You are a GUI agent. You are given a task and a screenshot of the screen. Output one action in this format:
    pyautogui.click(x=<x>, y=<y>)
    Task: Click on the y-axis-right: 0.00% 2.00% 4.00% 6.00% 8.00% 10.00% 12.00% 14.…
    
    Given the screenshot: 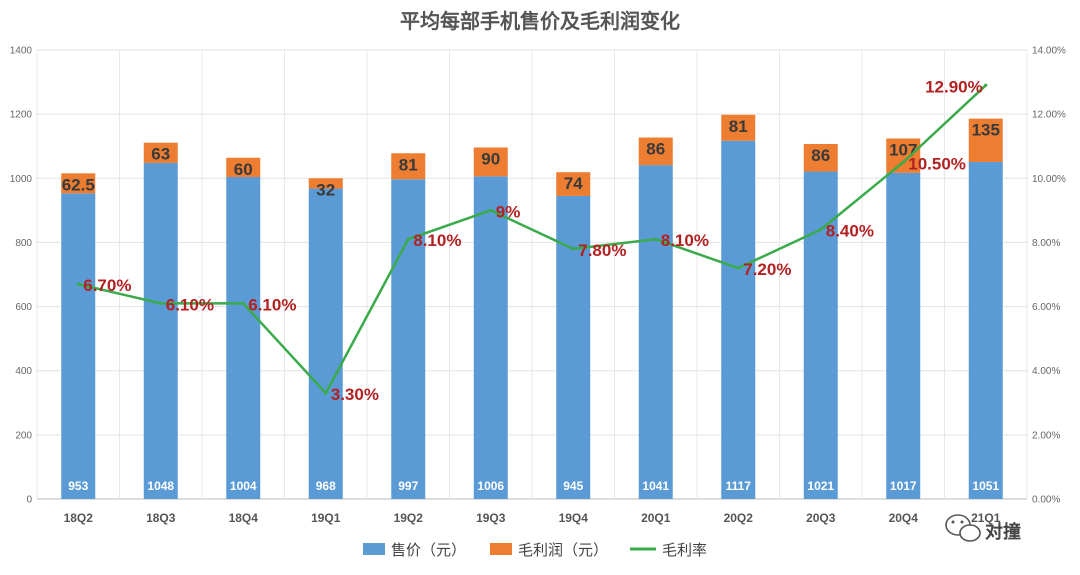 What is the action you would take?
    pyautogui.click(x=1049, y=276)
    